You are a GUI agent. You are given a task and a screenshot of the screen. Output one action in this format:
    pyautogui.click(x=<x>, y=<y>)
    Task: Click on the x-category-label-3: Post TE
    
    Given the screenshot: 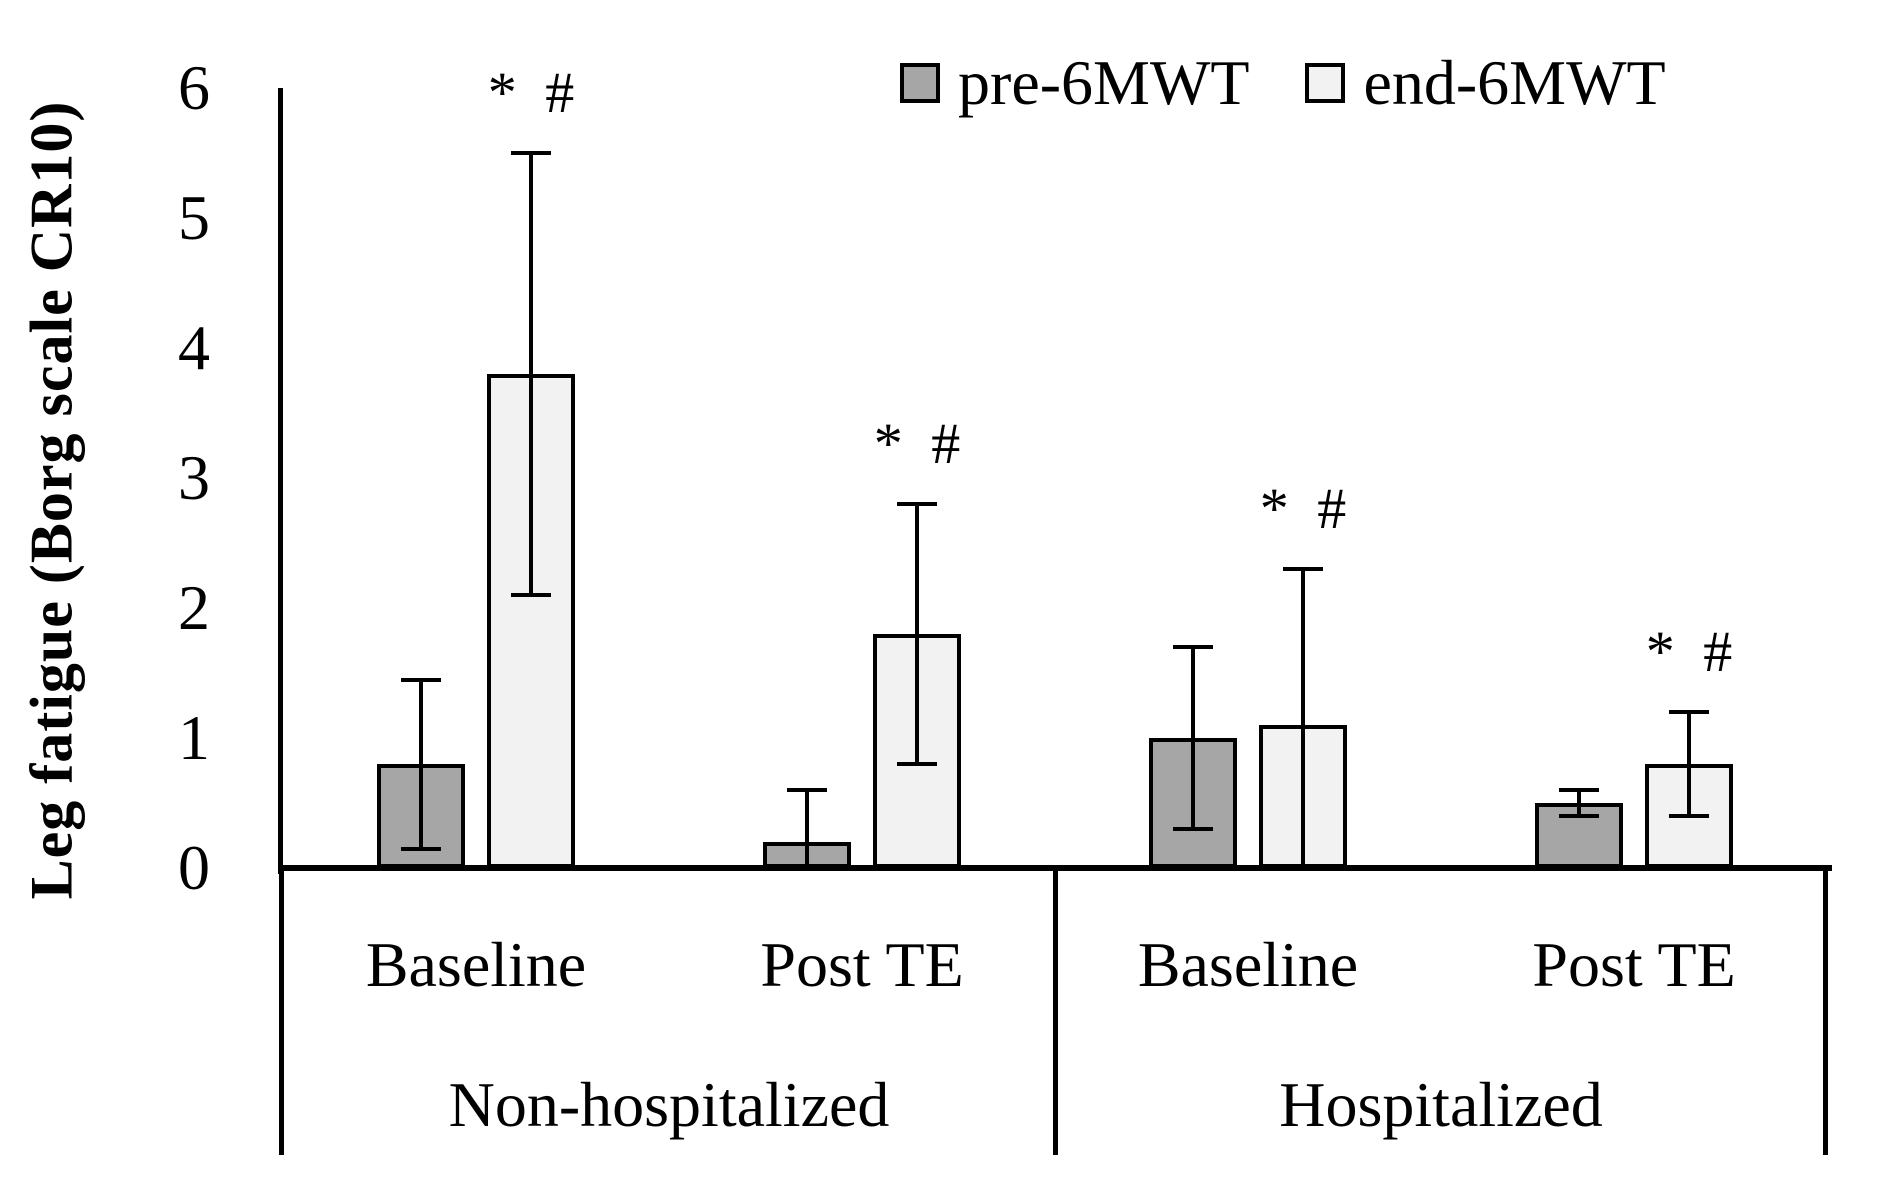 What is the action you would take?
    pyautogui.click(x=1634, y=964)
    